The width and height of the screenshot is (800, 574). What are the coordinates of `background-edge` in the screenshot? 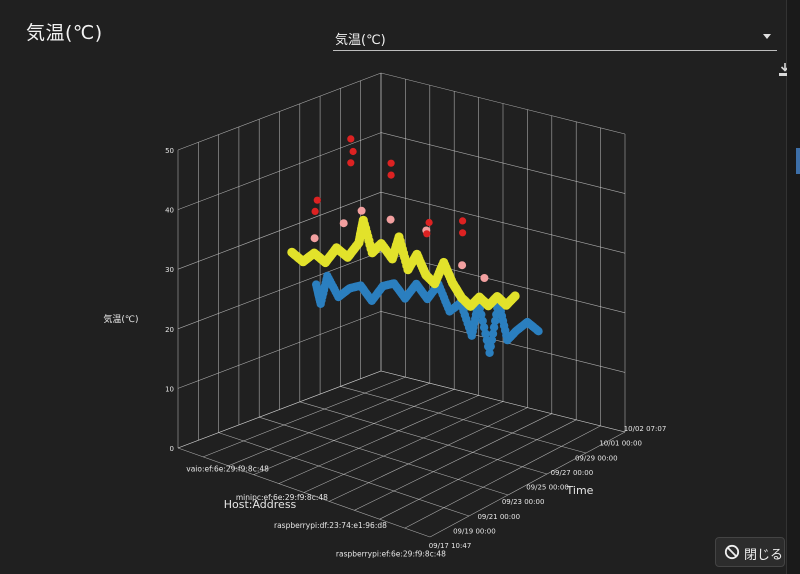 It's located at (793, 287).